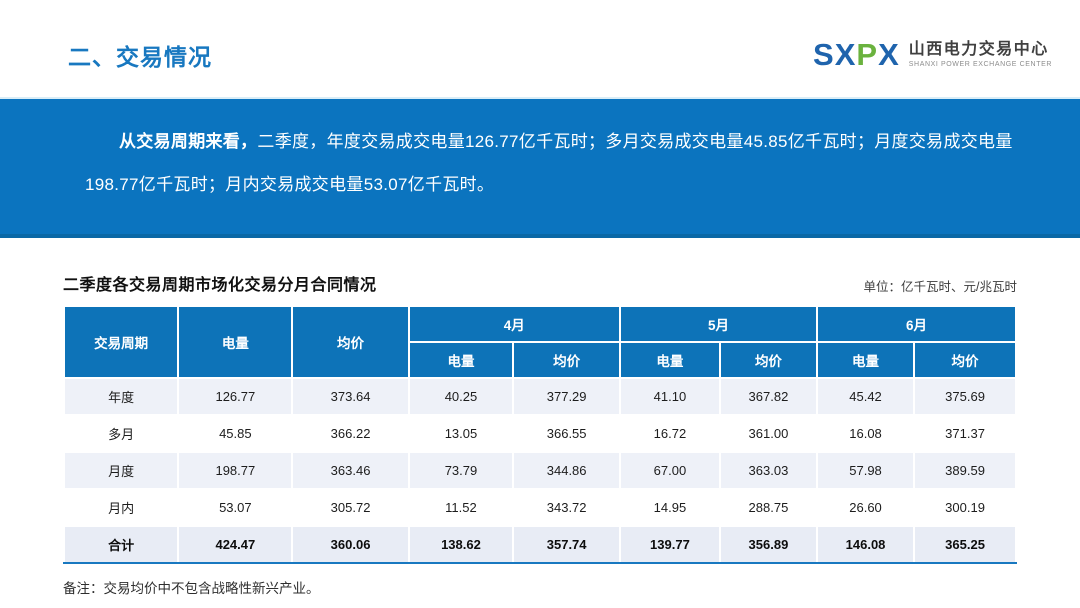  I want to click on period-cell: 多月, so click(121, 433).